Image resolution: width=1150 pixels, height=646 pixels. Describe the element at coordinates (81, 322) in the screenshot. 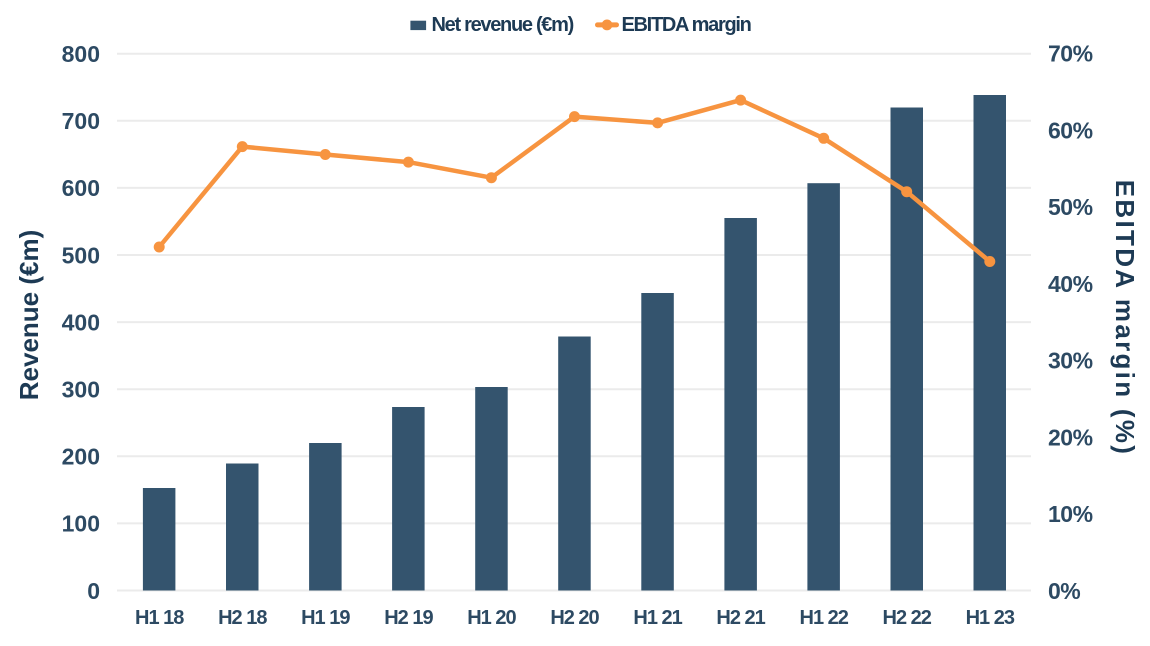

I see `svg-text: 400` at that location.